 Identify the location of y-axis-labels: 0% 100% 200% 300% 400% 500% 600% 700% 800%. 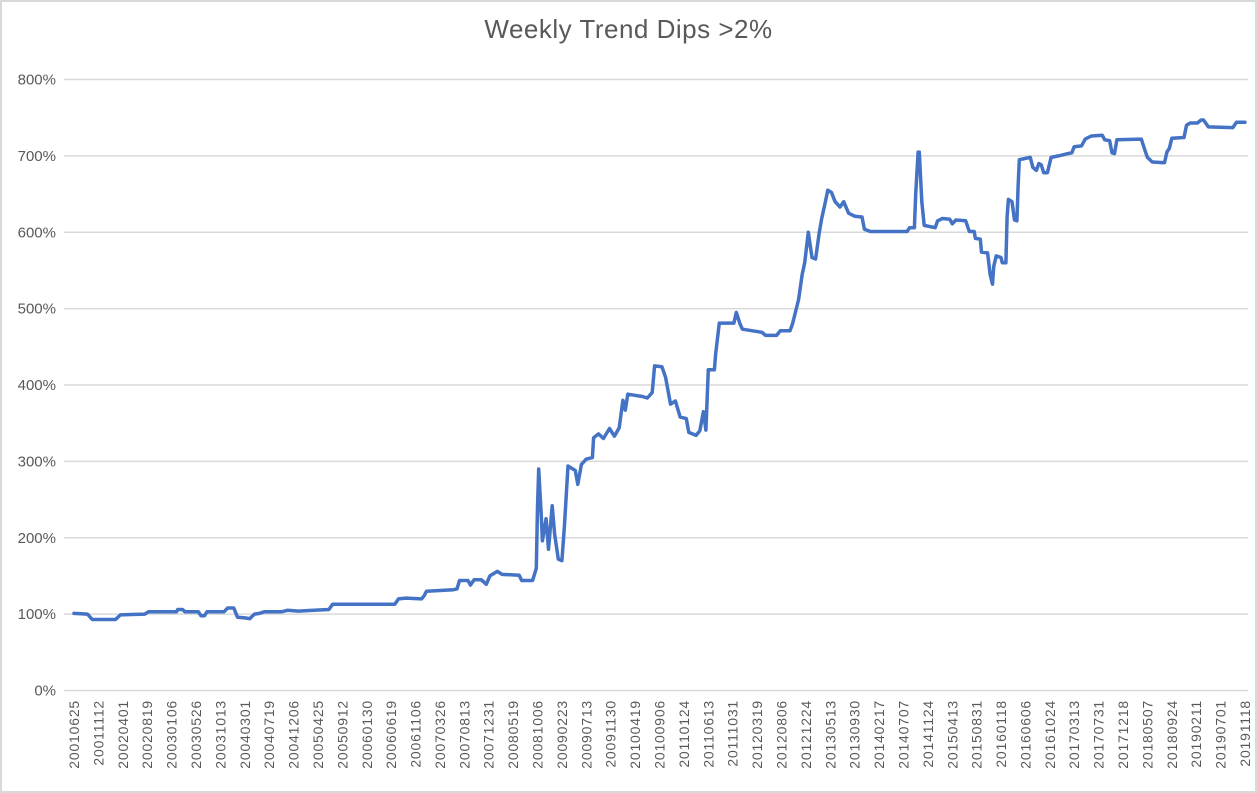
(37, 386).